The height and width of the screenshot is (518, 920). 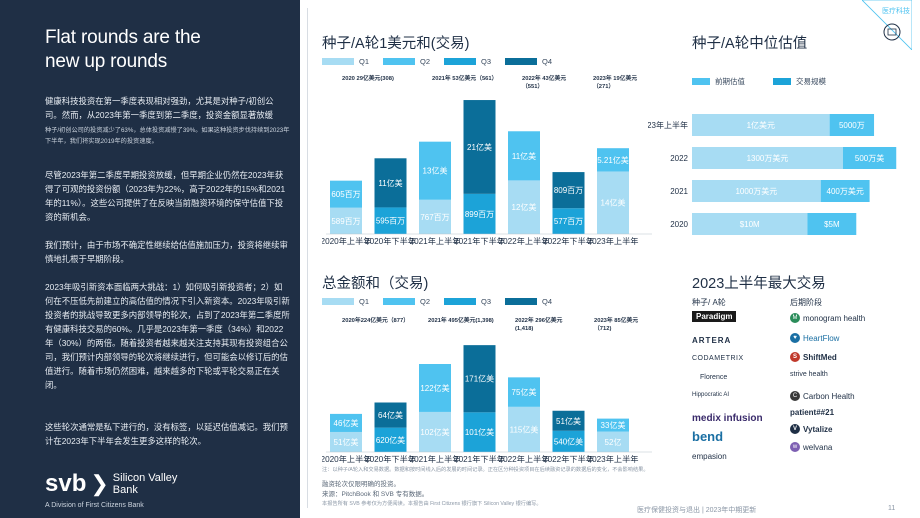 I want to click on deal-welvana: w welvana, so click(x=811, y=447).